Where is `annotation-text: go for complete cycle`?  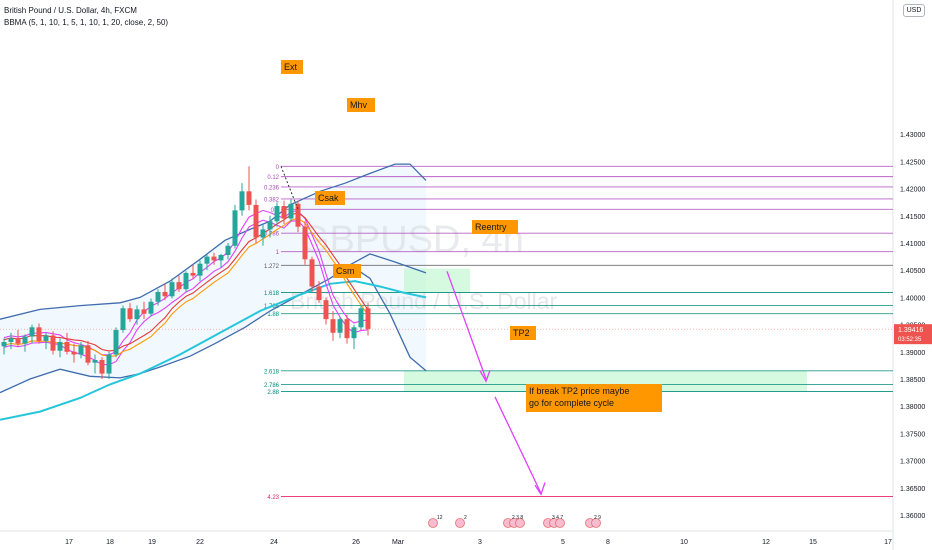 annotation-text: go for complete cycle is located at coordinates (571, 403).